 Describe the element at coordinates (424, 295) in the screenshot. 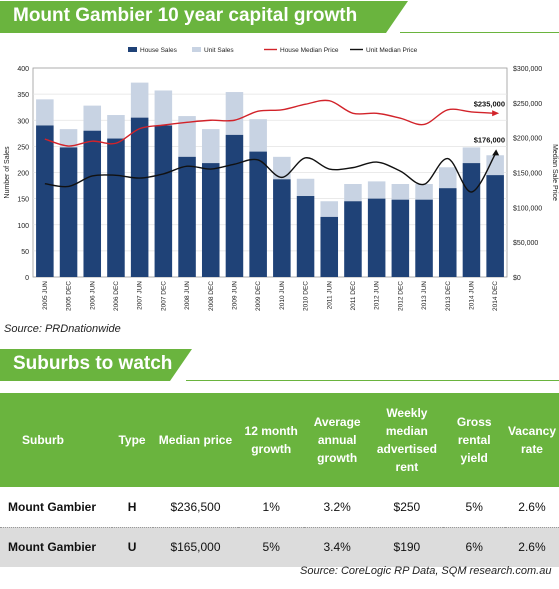

I see `x-tick-label: 2013 JUN` at that location.